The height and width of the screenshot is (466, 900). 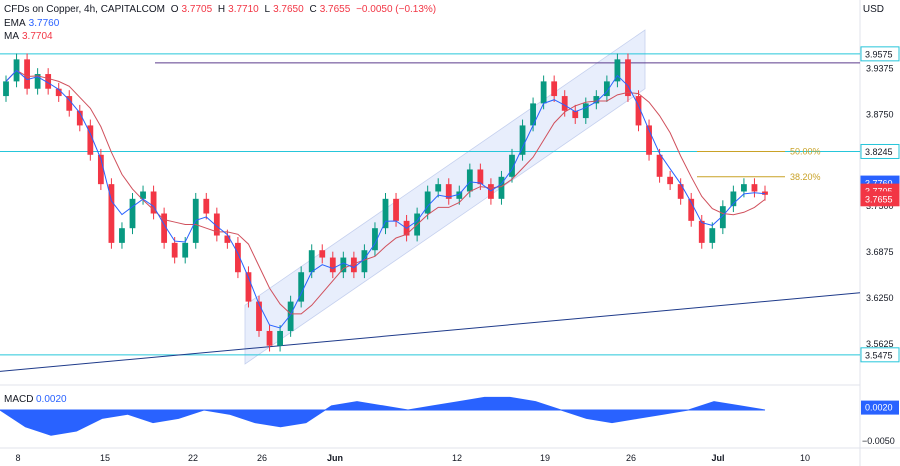 What do you see at coordinates (267, 9) in the screenshot?
I see `ohlc-low-label: L` at bounding box center [267, 9].